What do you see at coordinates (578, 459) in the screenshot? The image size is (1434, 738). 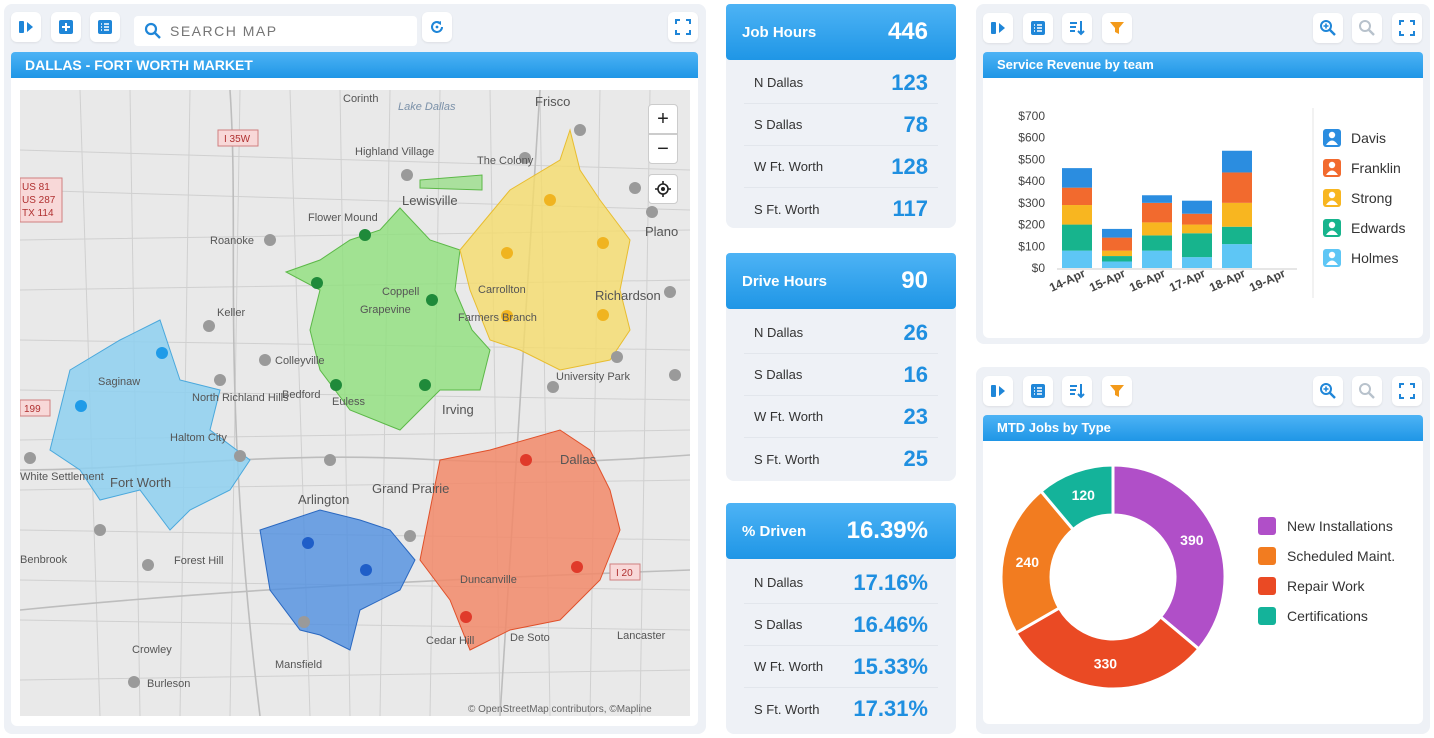 I see `place-label: Dallas` at bounding box center [578, 459].